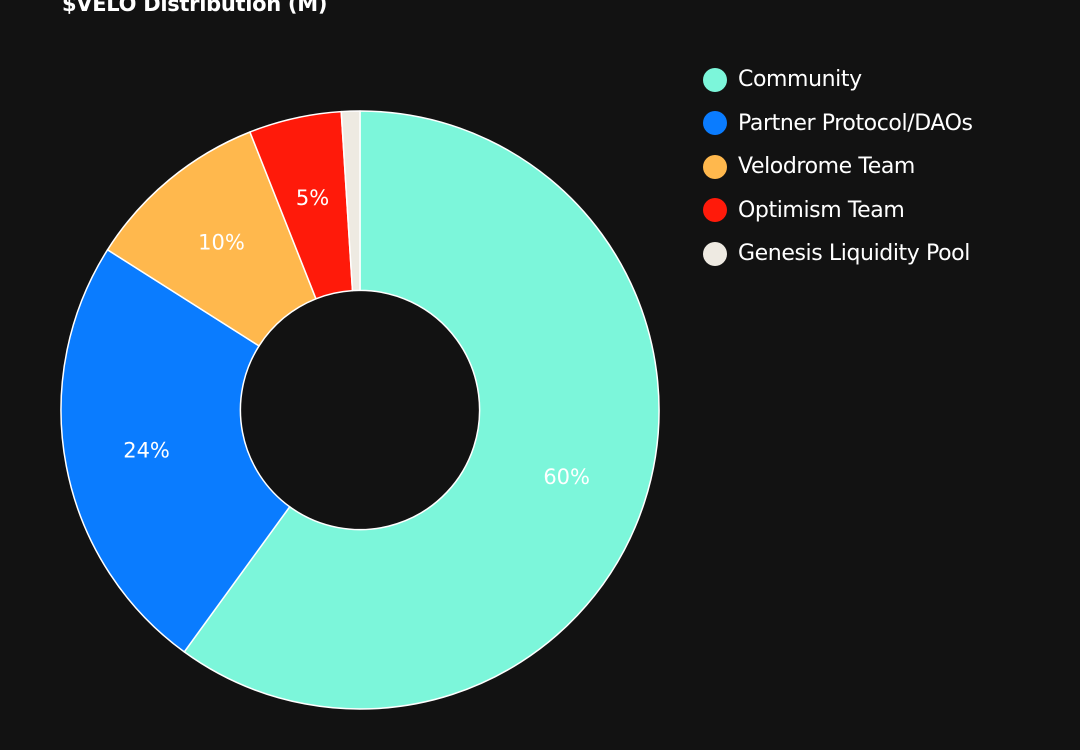 Image resolution: width=1080 pixels, height=750 pixels. I want to click on legend-label: Partner Protocol/DAOs, so click(855, 123).